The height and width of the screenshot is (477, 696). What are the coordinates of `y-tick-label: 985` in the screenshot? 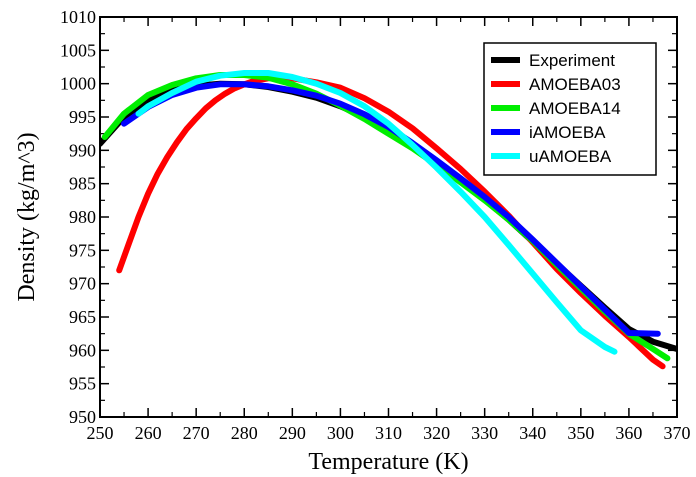 It's located at (82, 184).